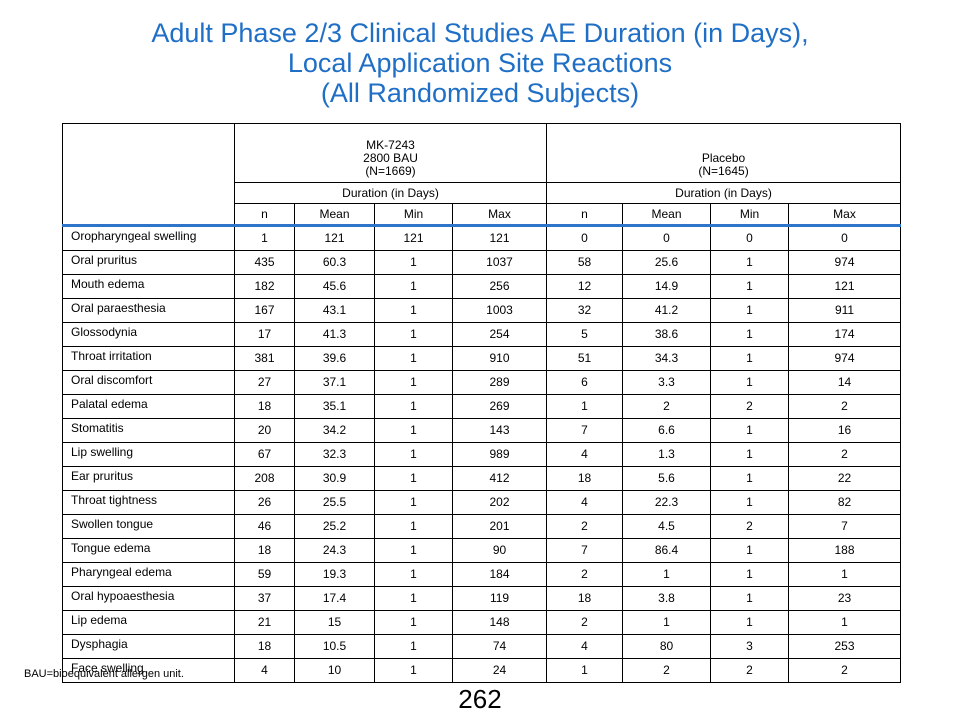  What do you see at coordinates (264, 262) in the screenshot?
I see `table-cell: 435` at bounding box center [264, 262].